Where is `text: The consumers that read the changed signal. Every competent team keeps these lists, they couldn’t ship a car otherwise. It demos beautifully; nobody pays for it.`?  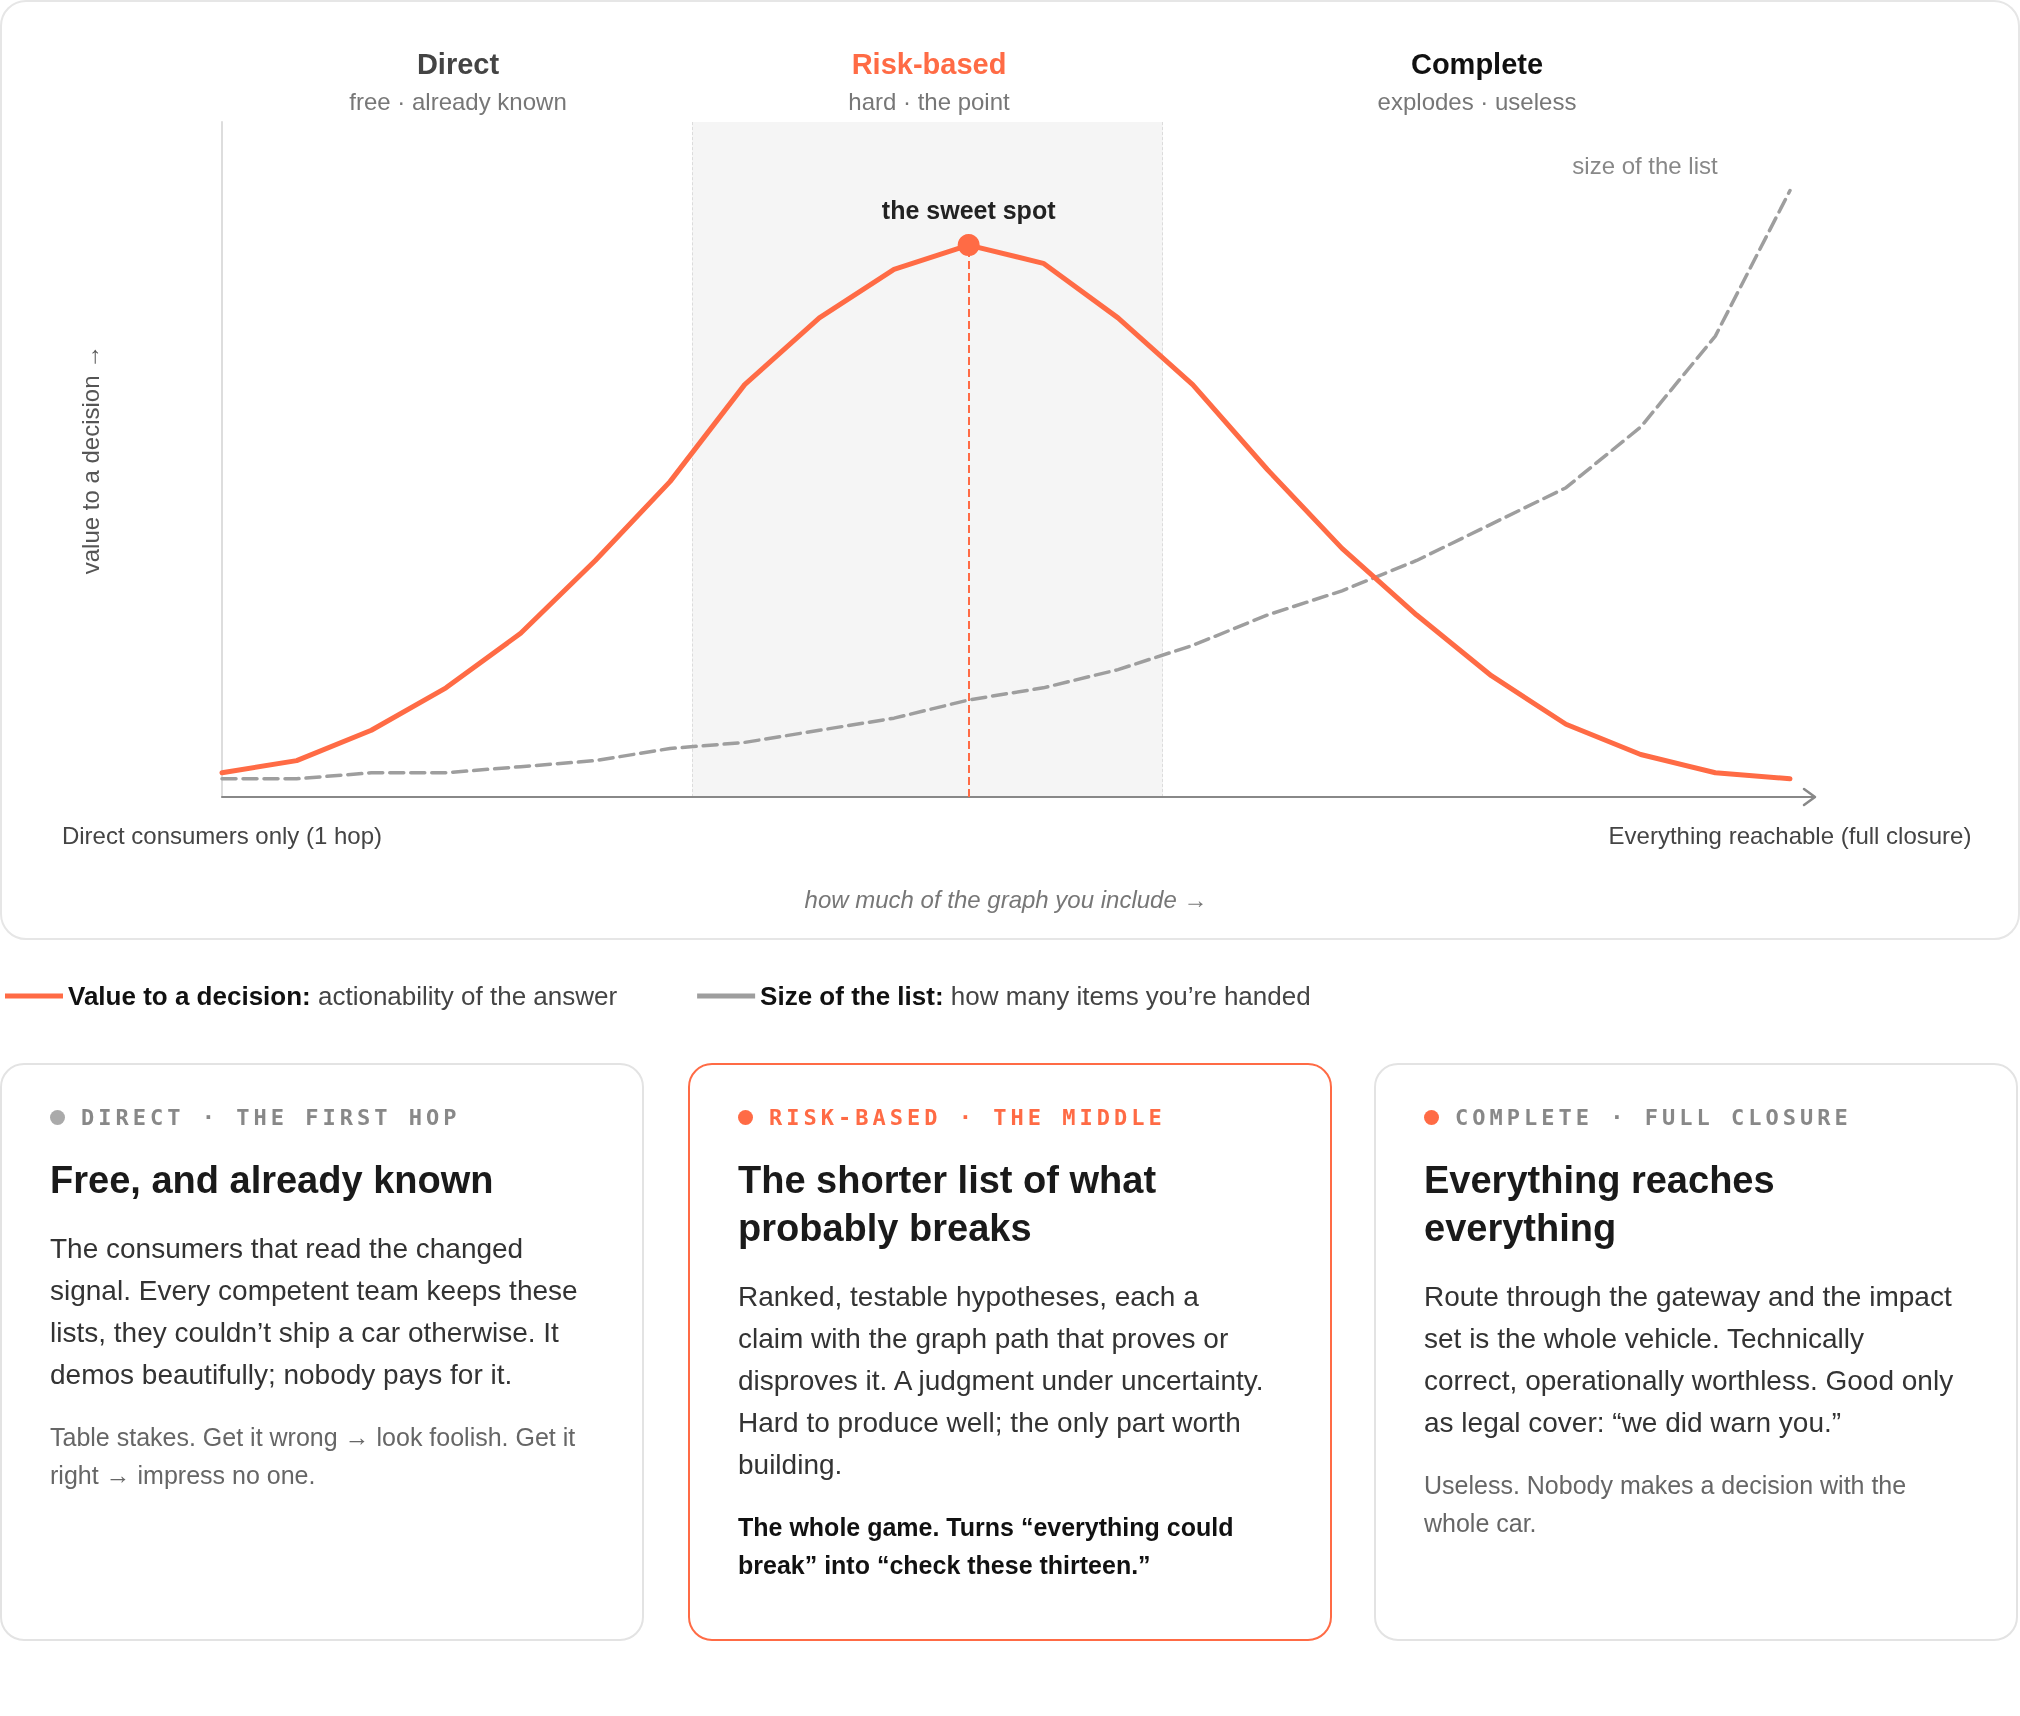
text: The consumers that read the changed signal. Every competent team keeps these lists, they couldn’t ship a car otherwise. It demos beautifully; nobody pays for it. is located at coordinates (314, 1312).